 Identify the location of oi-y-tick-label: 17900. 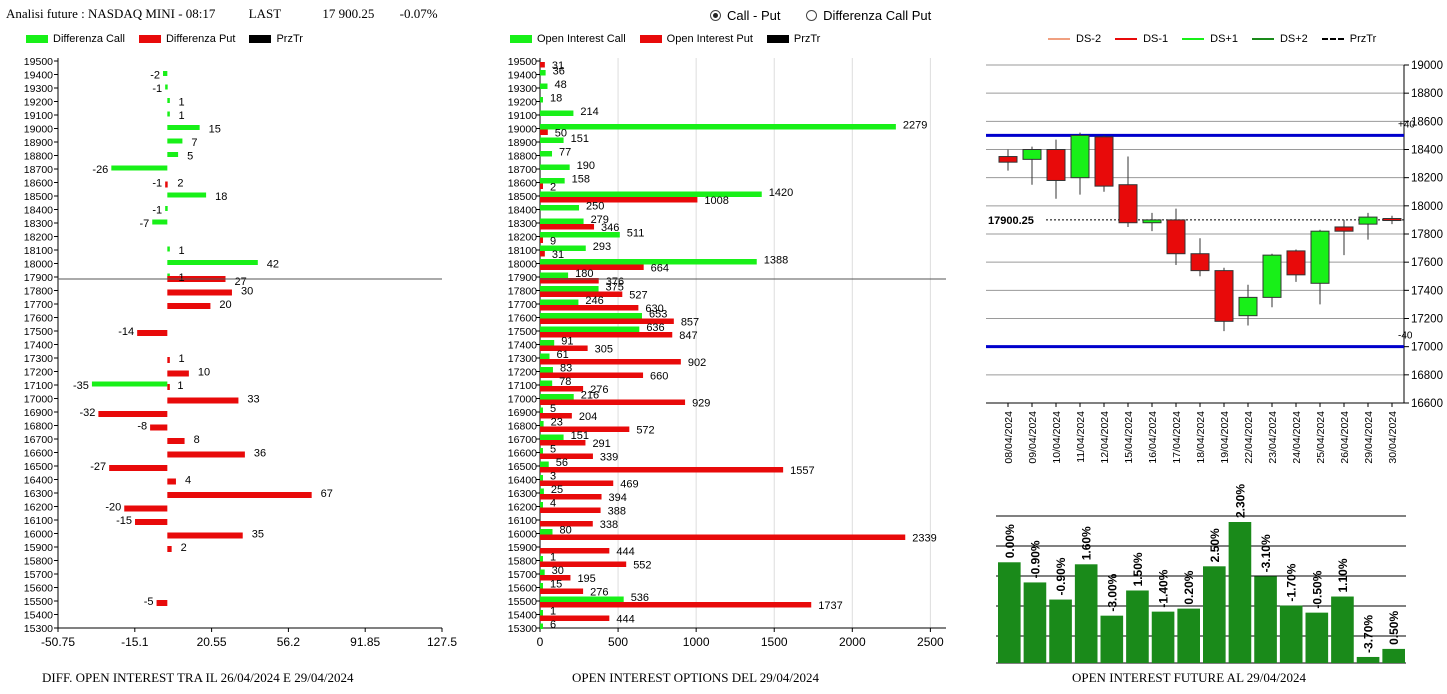
(522, 278).